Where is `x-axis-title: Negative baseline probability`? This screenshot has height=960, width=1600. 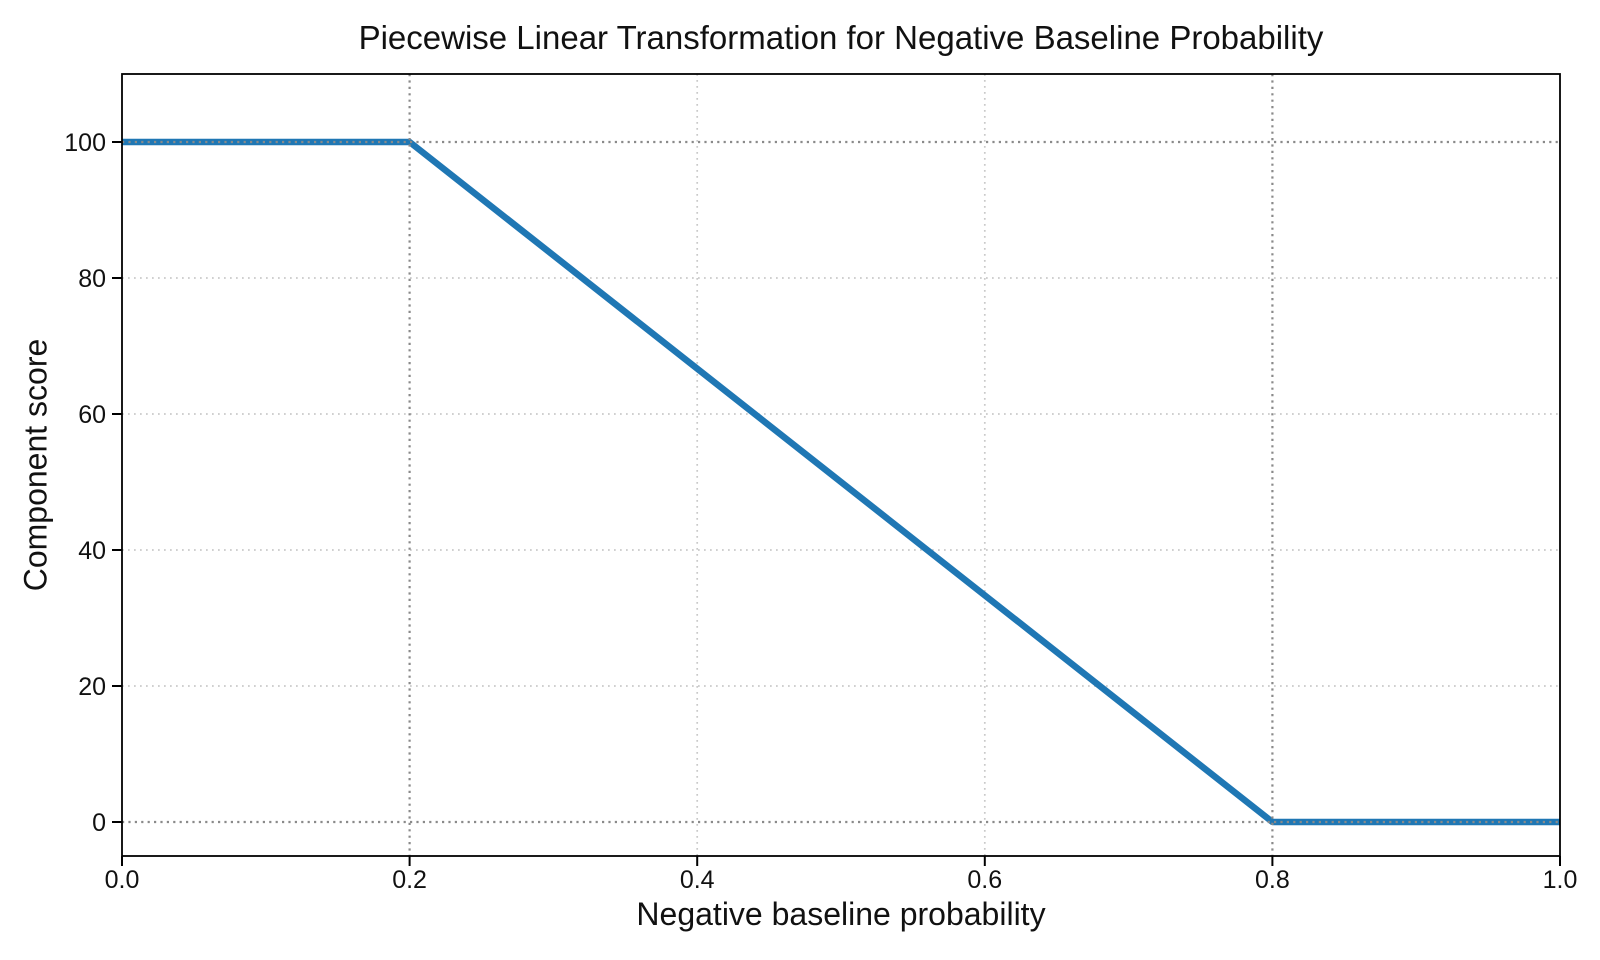 x-axis-title: Negative baseline probability is located at coordinates (841, 914).